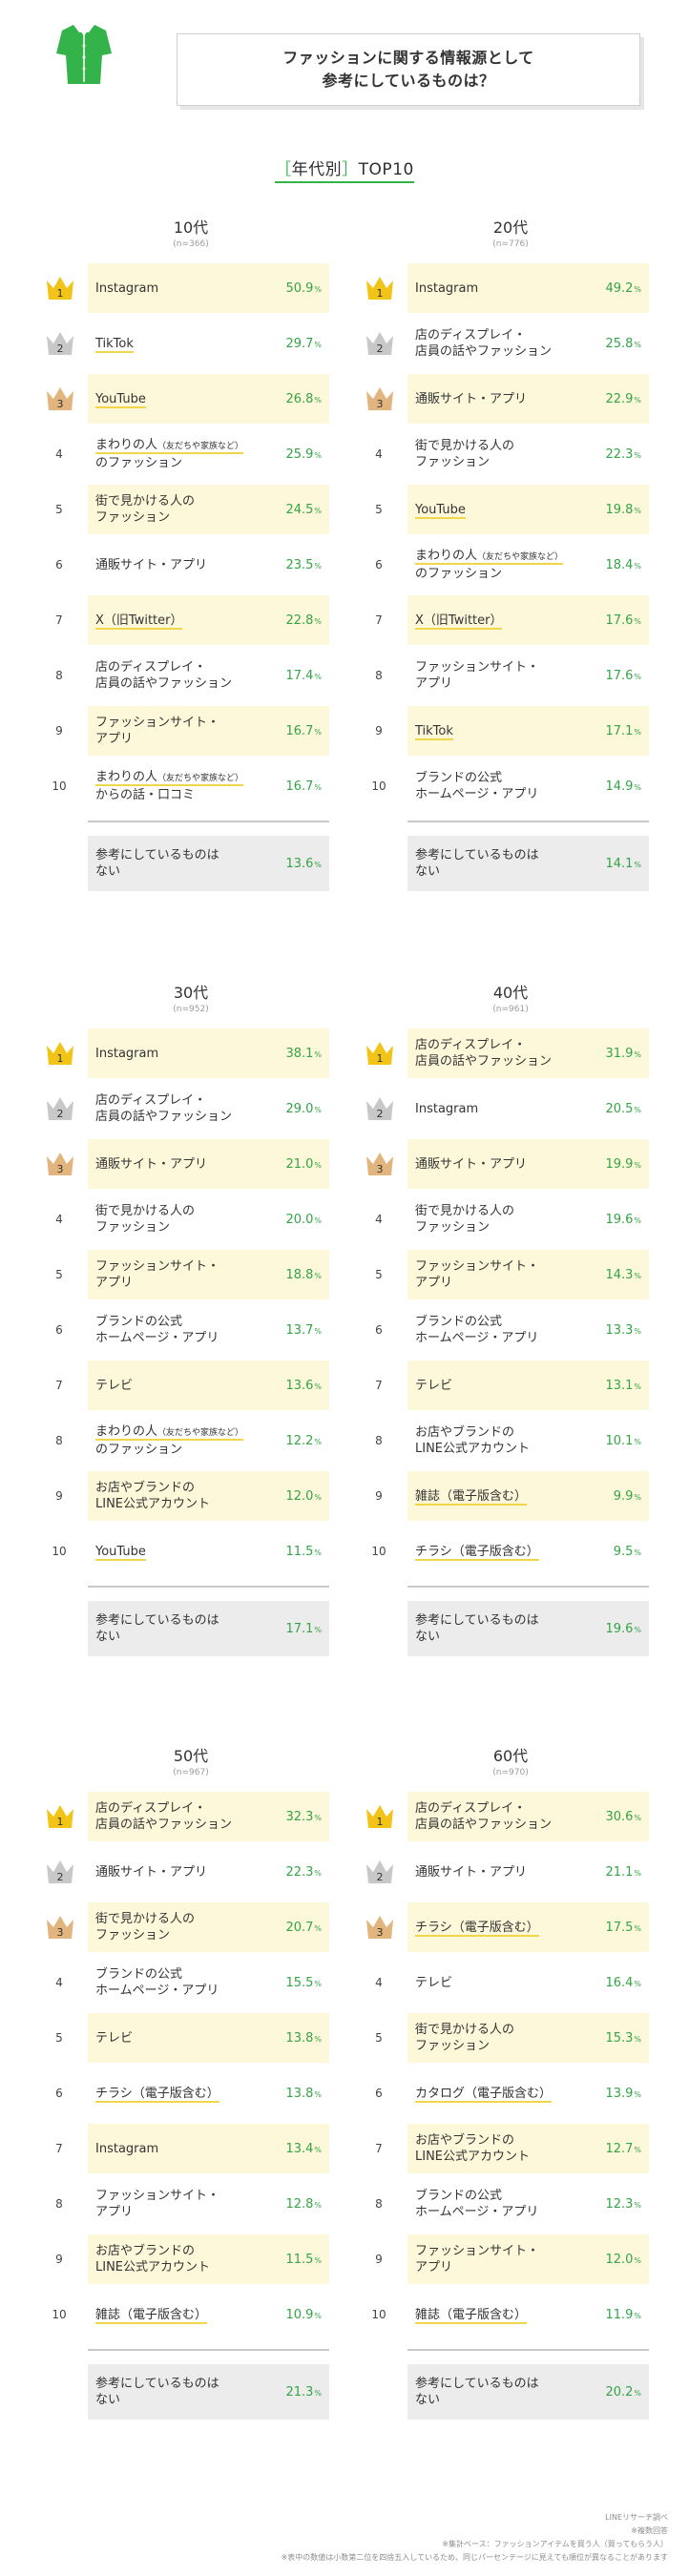 This screenshot has width=689, height=2576. What do you see at coordinates (153, 1504) in the screenshot?
I see `item-label-line: LINE公式アカウント` at bounding box center [153, 1504].